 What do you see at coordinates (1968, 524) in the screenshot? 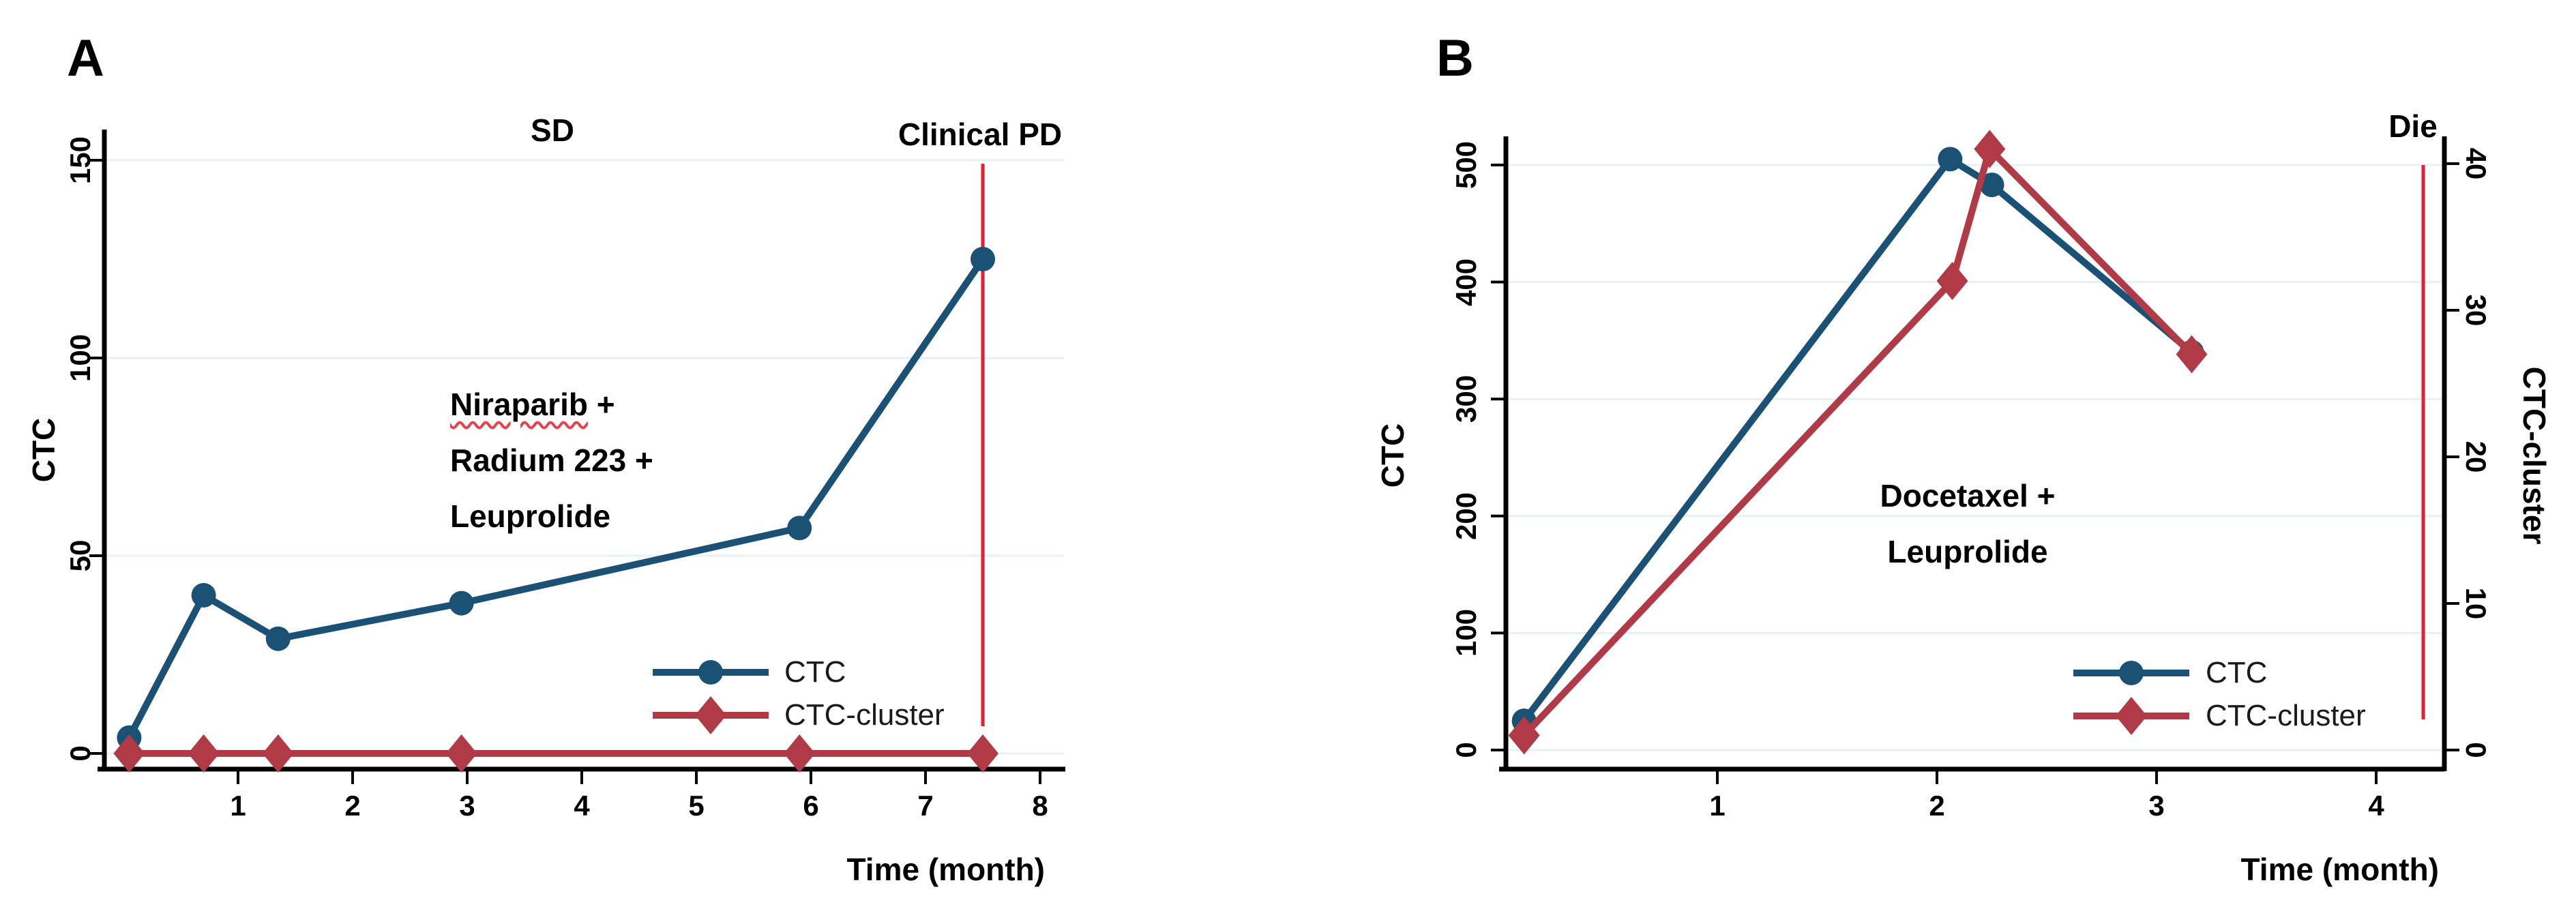
I see `treatment-annotation-b: Docetaxel + Leuprolide` at bounding box center [1968, 524].